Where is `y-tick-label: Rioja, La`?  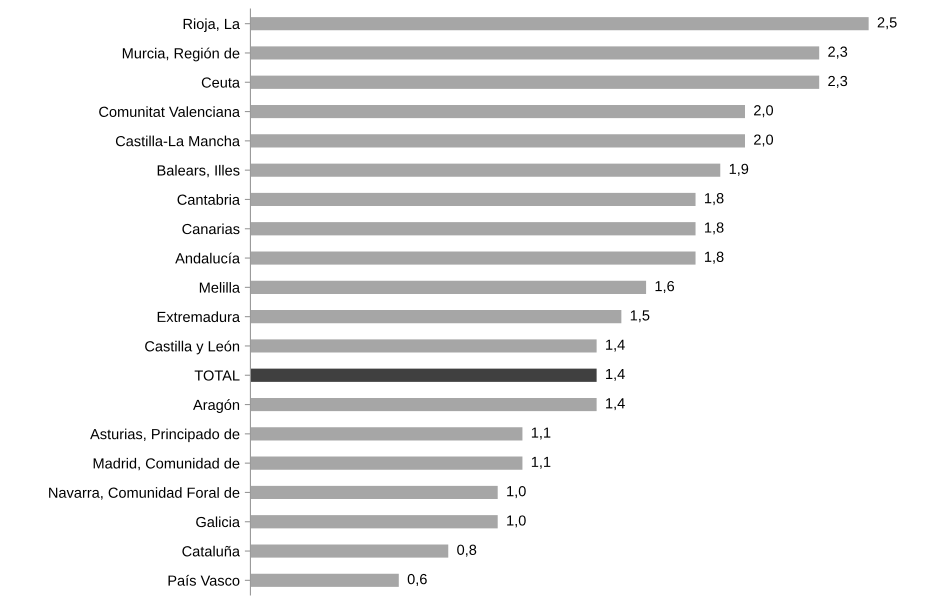
y-tick-label: Rioja, La is located at coordinates (212, 25).